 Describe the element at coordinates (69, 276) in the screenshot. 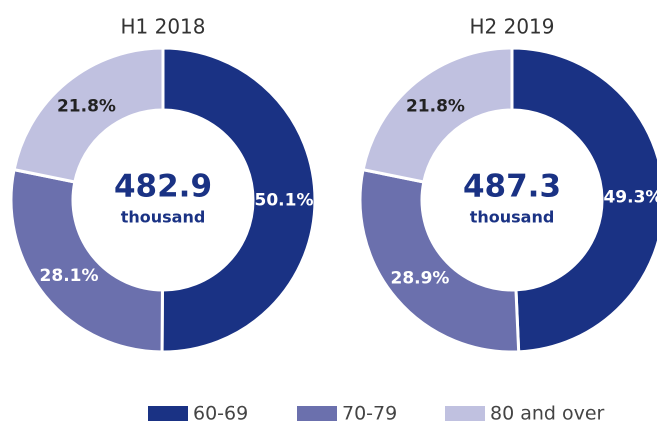

I see `value-label: 28.1%` at that location.